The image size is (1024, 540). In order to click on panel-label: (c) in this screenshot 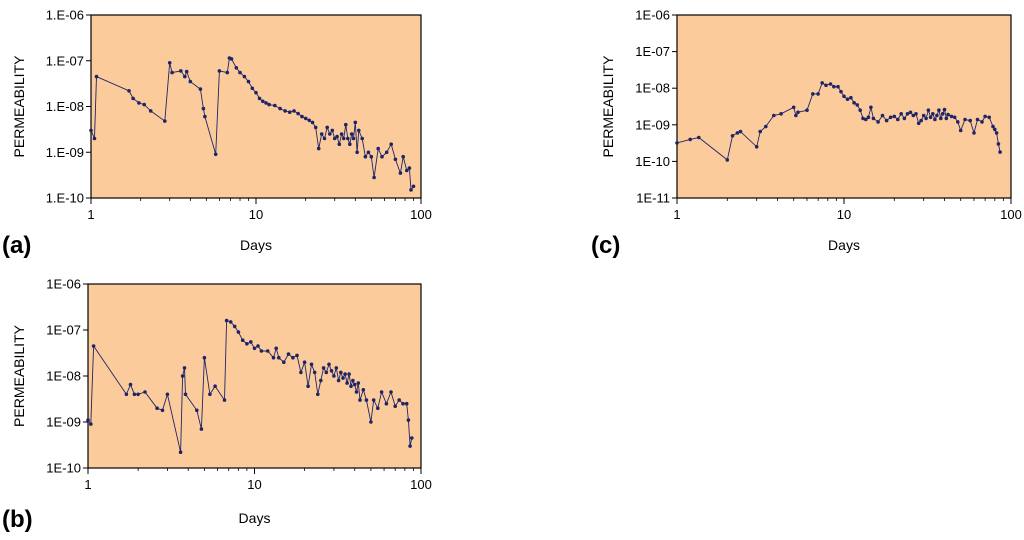, I will do `click(605, 245)`.